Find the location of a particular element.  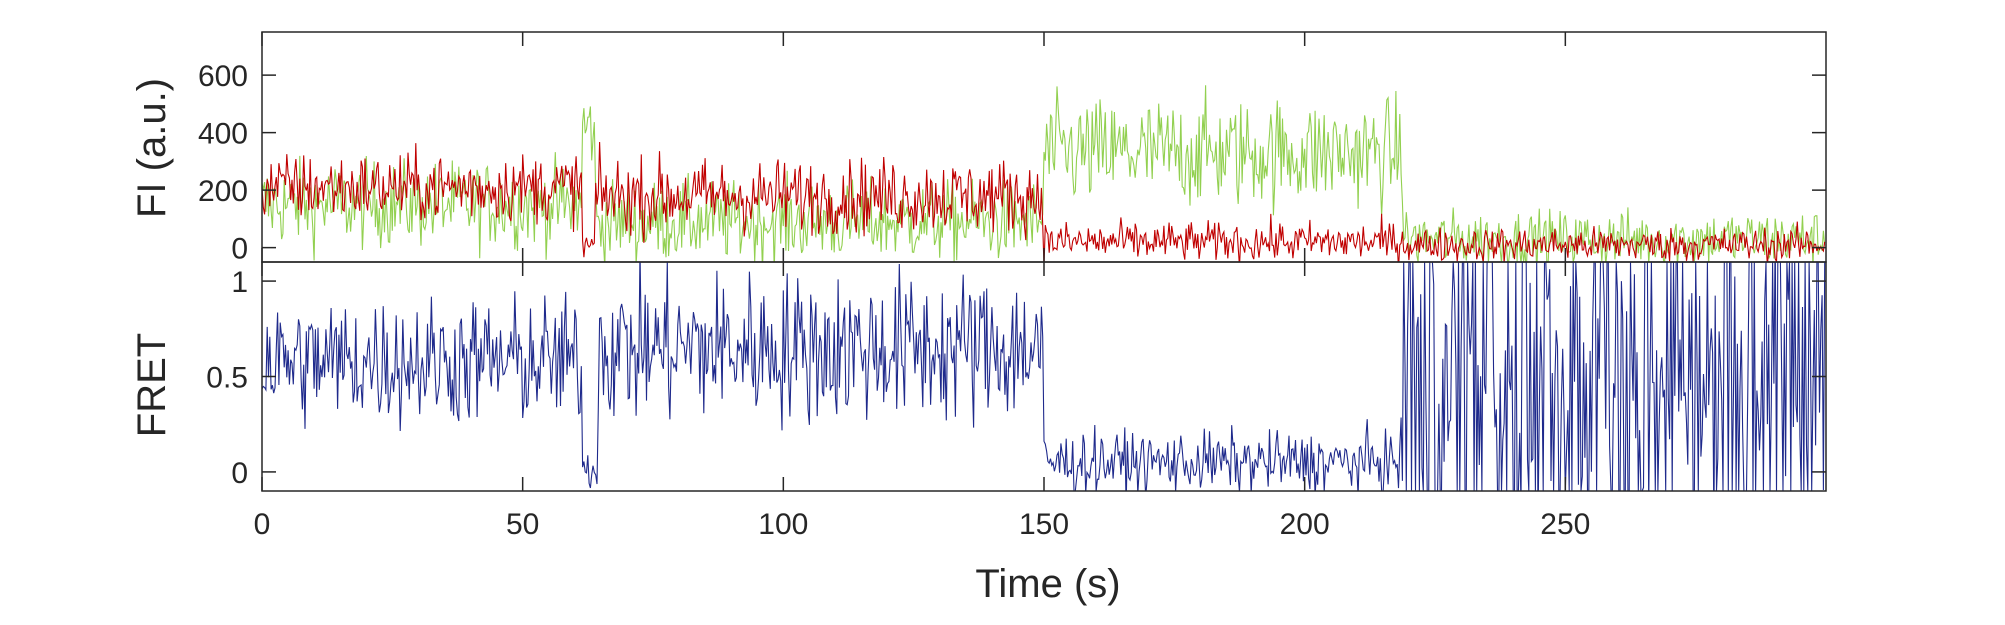

fi-axis-label: FI (a.u.) is located at coordinates (152, 148).